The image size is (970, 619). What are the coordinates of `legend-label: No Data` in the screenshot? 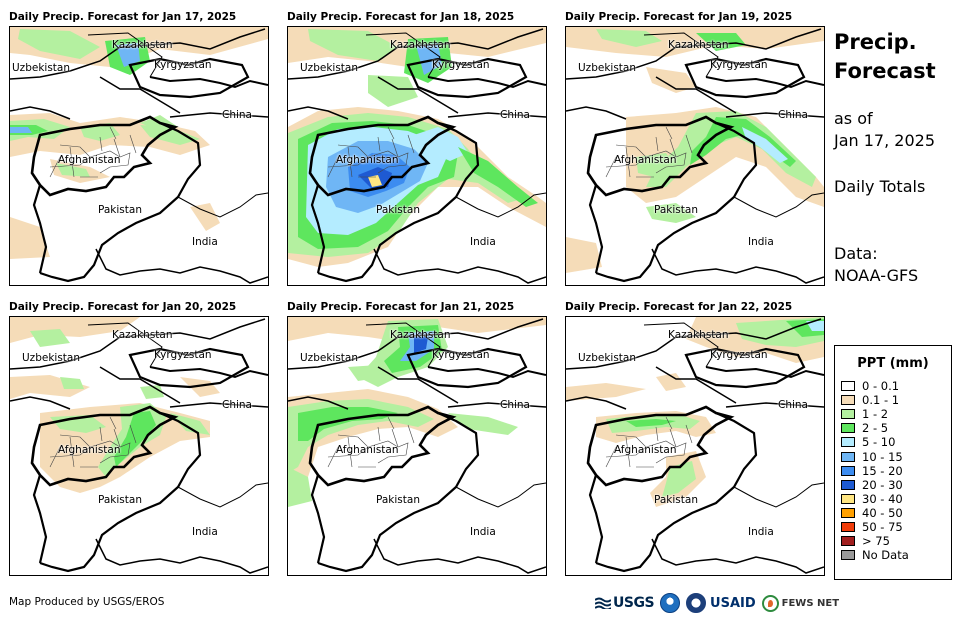 It's located at (885, 555).